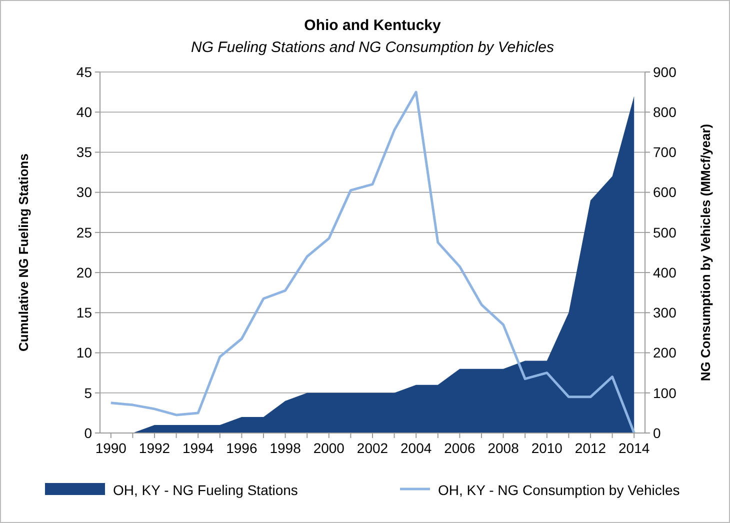  Describe the element at coordinates (665, 392) in the screenshot. I see `y2-tick-label: 100` at that location.